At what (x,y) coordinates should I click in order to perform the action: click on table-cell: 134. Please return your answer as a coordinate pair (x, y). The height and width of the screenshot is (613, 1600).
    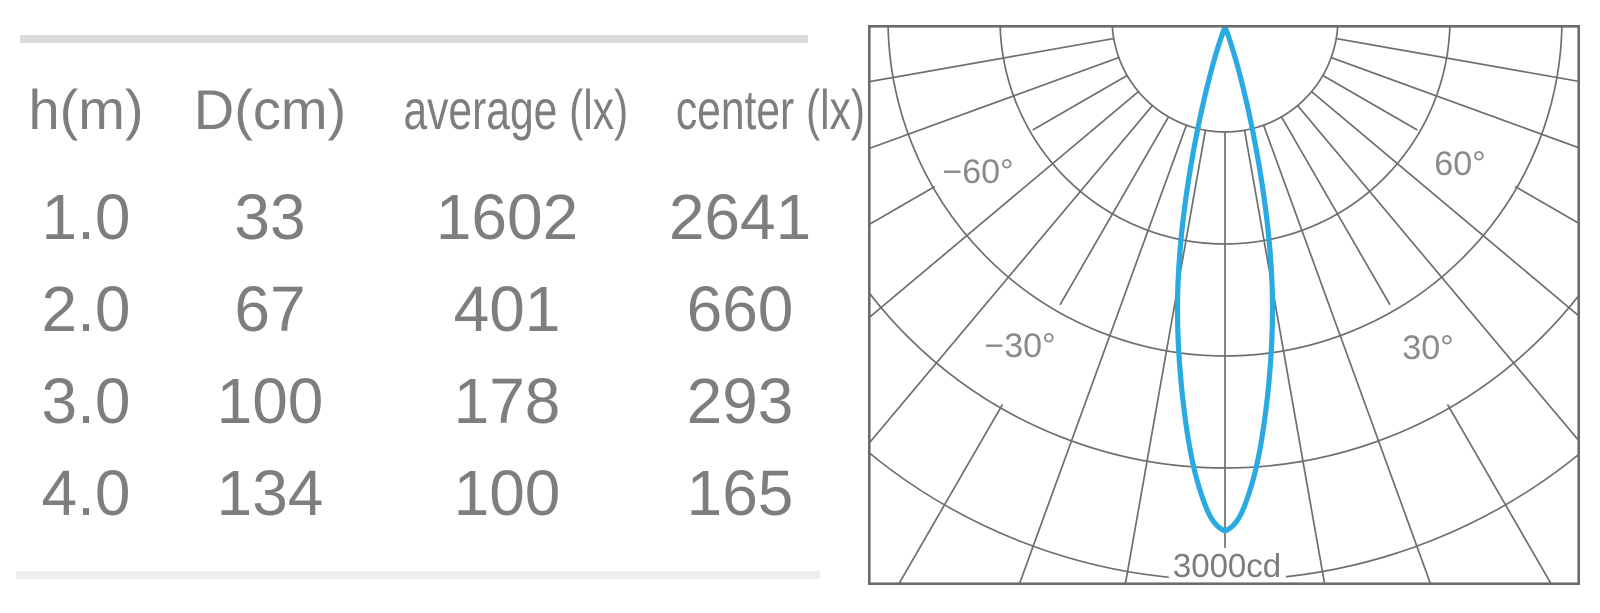
    Looking at the image, I should click on (270, 493).